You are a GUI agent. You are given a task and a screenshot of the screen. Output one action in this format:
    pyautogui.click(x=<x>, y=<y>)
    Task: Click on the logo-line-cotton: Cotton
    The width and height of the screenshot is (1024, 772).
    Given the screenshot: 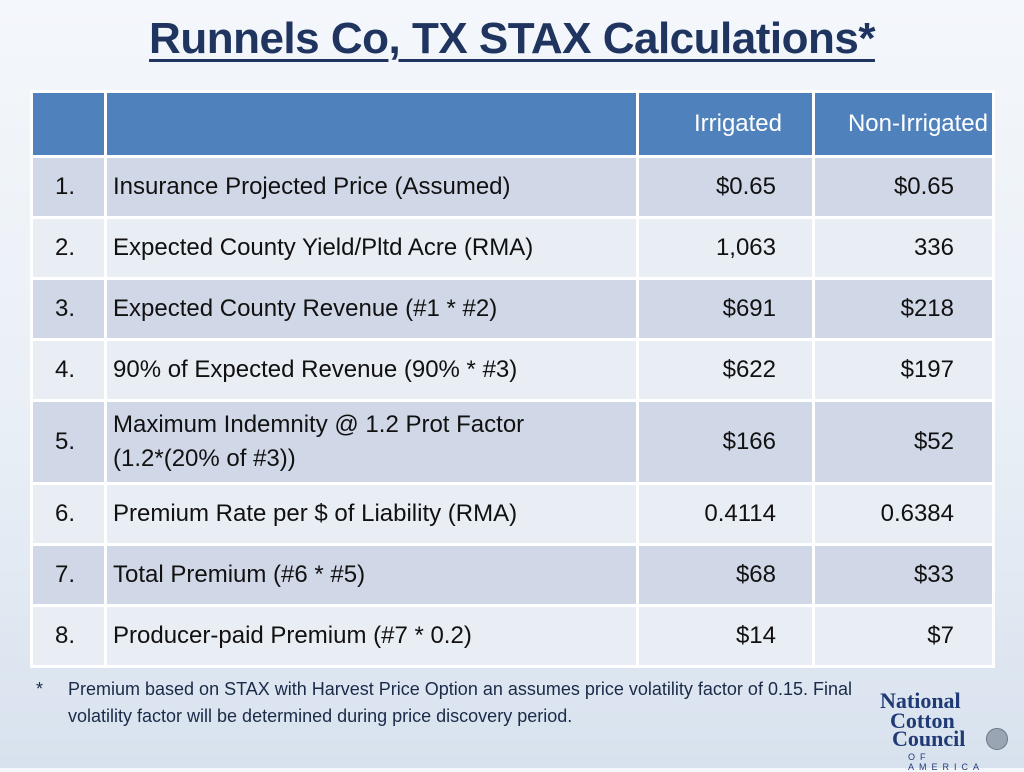 What is the action you would take?
    pyautogui.click(x=922, y=720)
    